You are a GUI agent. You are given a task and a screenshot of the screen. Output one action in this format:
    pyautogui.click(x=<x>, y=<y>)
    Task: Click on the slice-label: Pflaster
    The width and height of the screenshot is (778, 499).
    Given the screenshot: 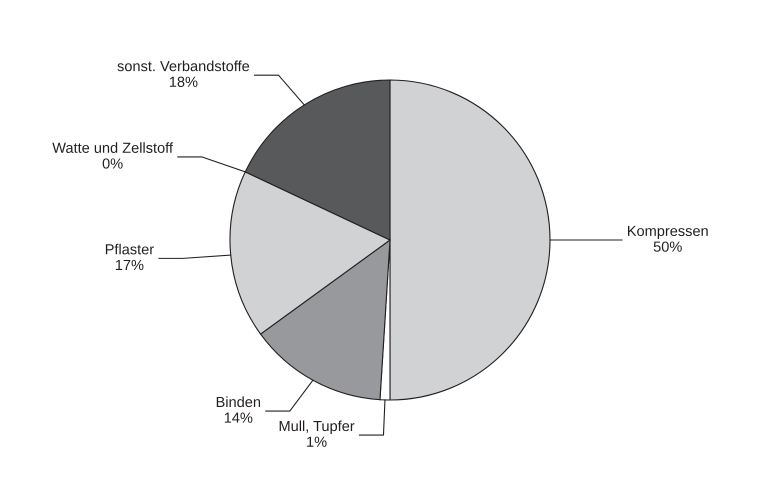 What is the action you would take?
    pyautogui.click(x=130, y=249)
    